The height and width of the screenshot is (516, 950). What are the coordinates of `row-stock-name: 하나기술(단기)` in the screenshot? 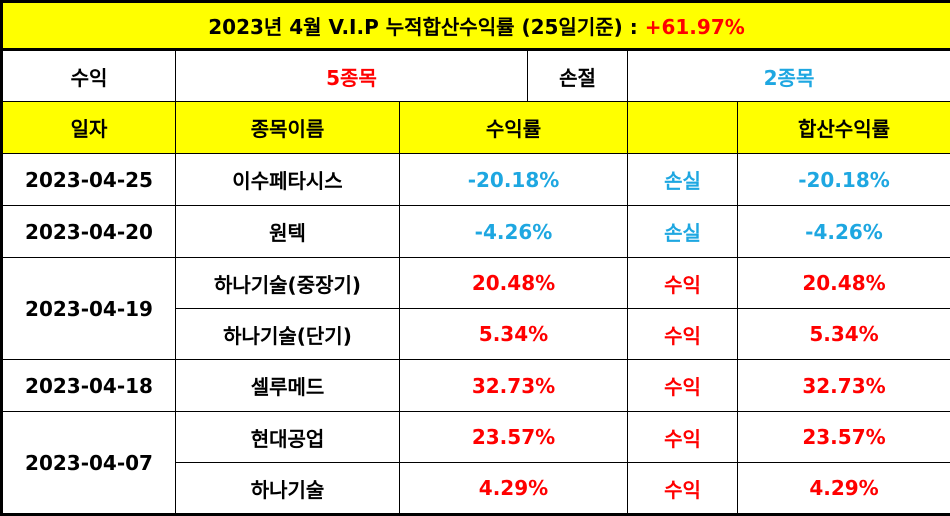 It's located at (288, 334).